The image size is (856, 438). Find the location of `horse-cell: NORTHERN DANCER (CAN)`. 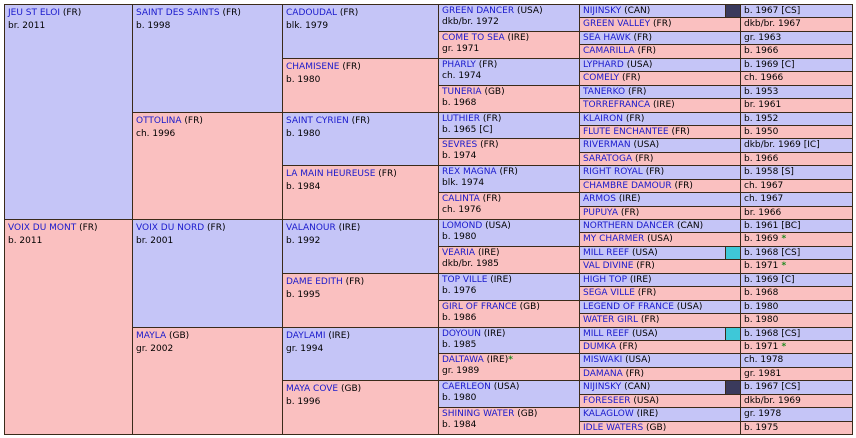

horse-cell: NORTHERN DANCER (CAN) is located at coordinates (660, 226).